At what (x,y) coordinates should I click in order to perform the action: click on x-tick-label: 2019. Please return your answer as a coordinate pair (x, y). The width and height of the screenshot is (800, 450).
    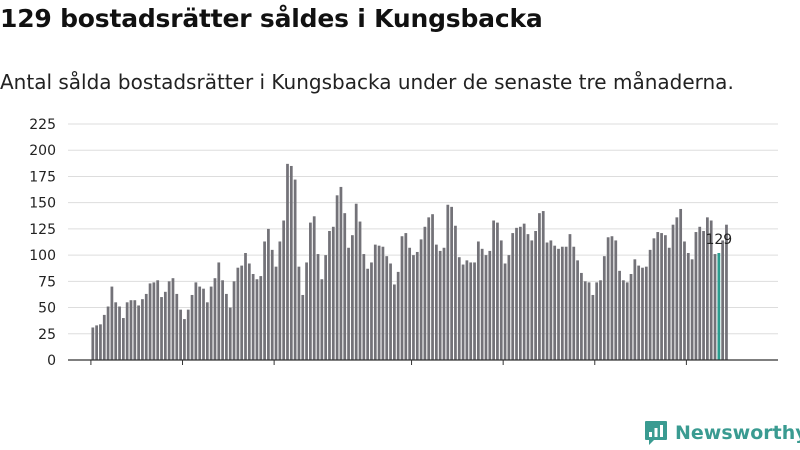
    Looking at the image, I should click on (412, 374).